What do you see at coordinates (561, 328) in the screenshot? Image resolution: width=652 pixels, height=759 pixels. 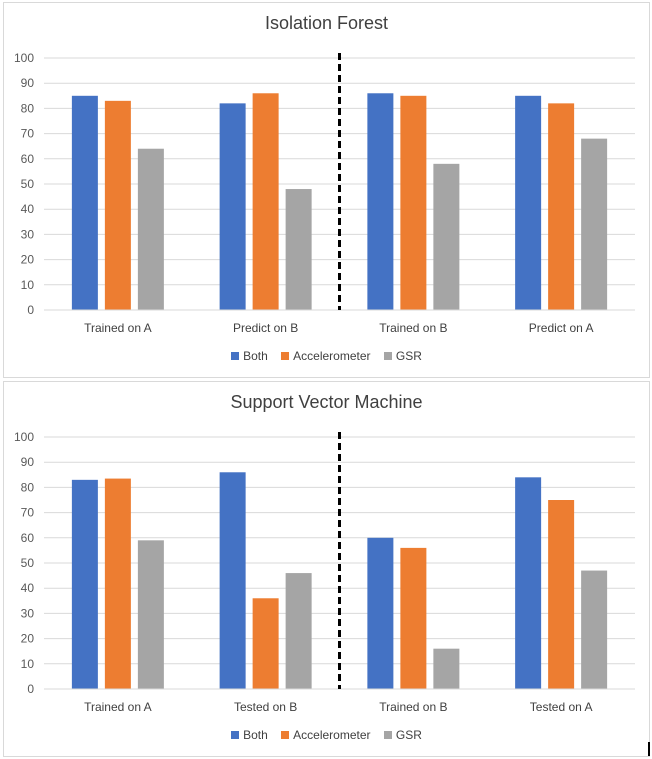 I see `x-tick-label: Predict on A` at bounding box center [561, 328].